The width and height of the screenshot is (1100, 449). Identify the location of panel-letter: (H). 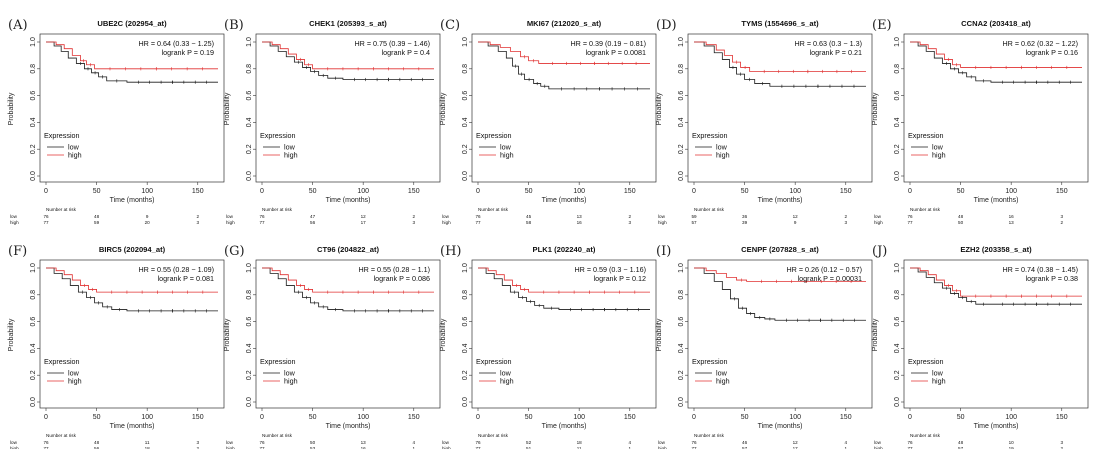
(450, 251).